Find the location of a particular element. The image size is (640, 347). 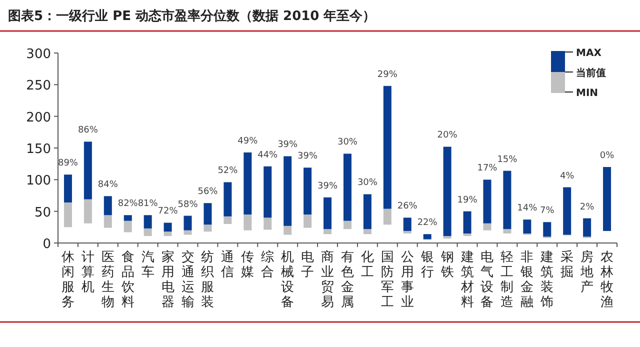

annotation: 86% is located at coordinates (88, 131).